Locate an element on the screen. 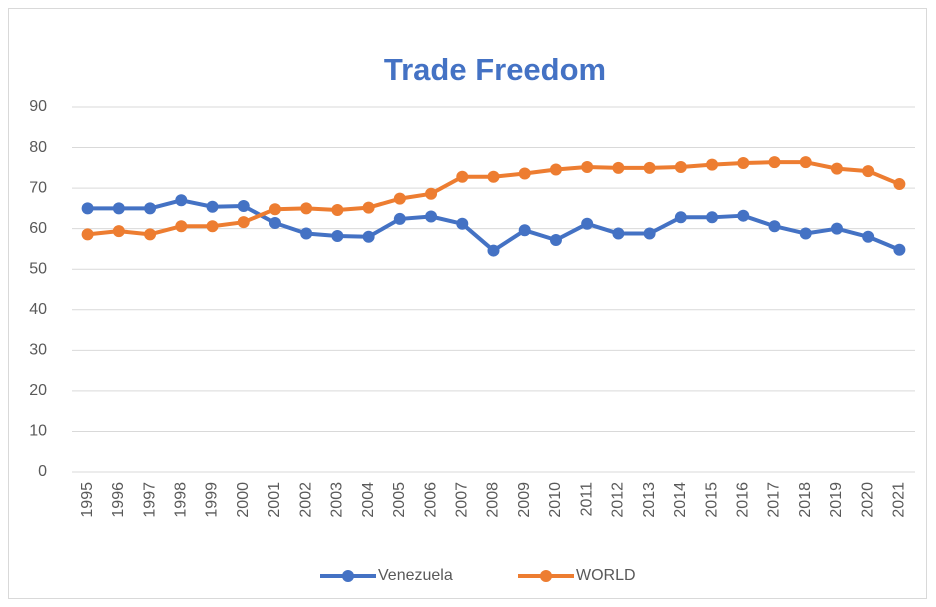  x-tick-label: 2020 is located at coordinates (867, 500).